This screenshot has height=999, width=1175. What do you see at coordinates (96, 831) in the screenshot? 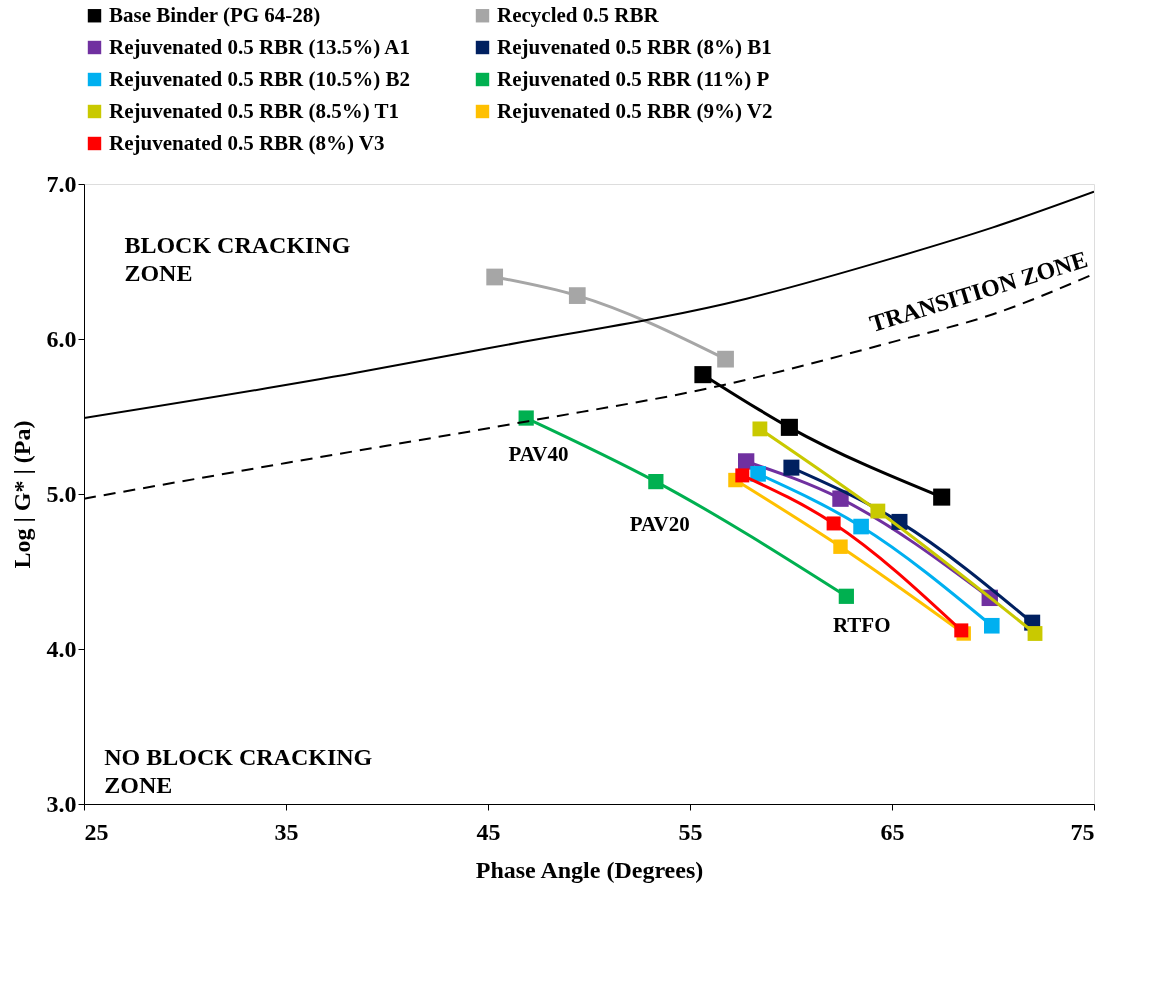
I see `x-tick-label: 25` at bounding box center [96, 831].